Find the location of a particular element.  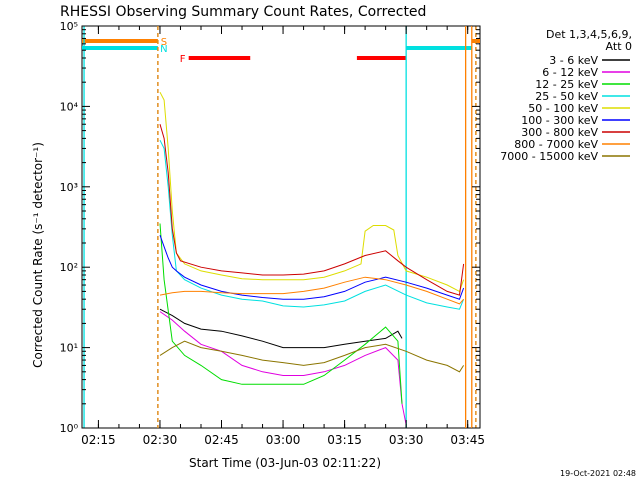

legend-label: 7000 - 15000 keV is located at coordinates (549, 156).